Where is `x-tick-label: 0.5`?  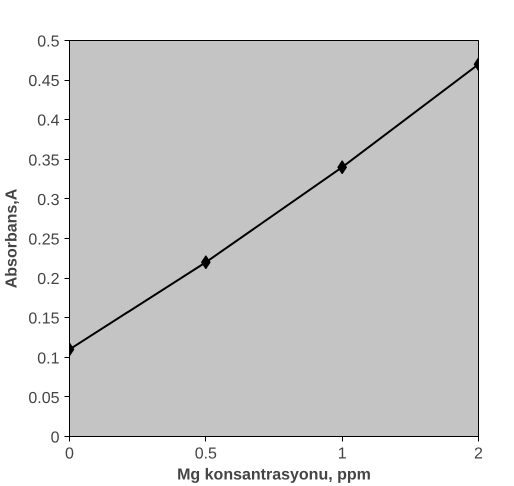 x-tick-label: 0.5 is located at coordinates (206, 454).